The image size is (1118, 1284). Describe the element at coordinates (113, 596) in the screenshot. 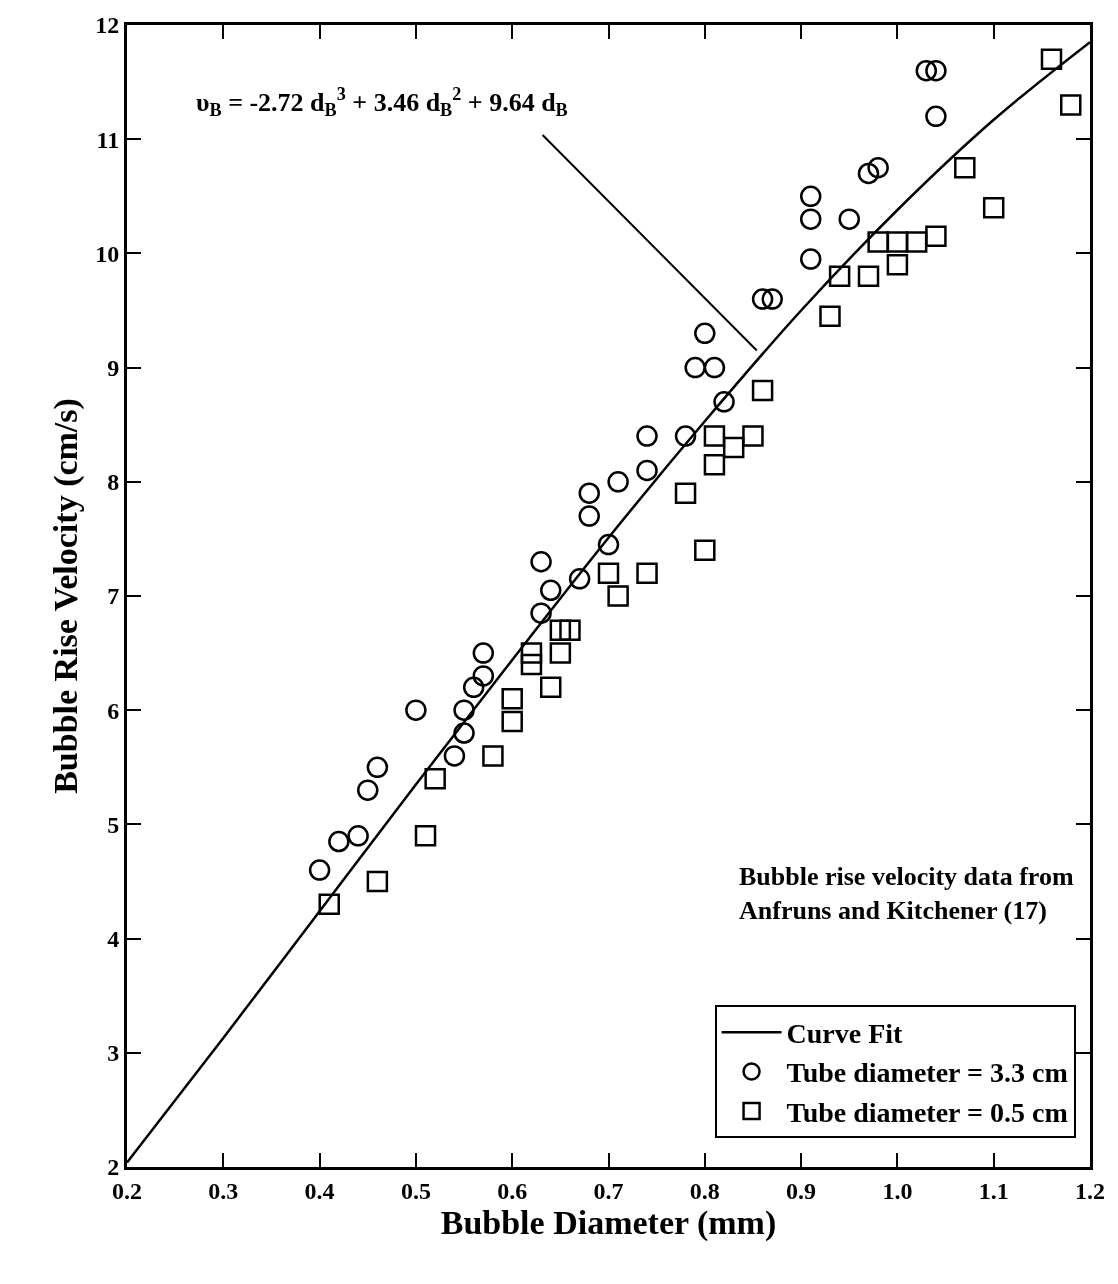

I see `y-tick-label: 7` at that location.